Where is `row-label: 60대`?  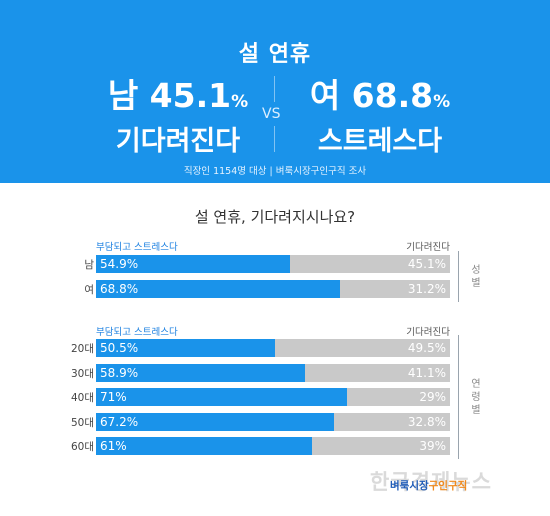
row-label: 60대 is located at coordinates (82, 447).